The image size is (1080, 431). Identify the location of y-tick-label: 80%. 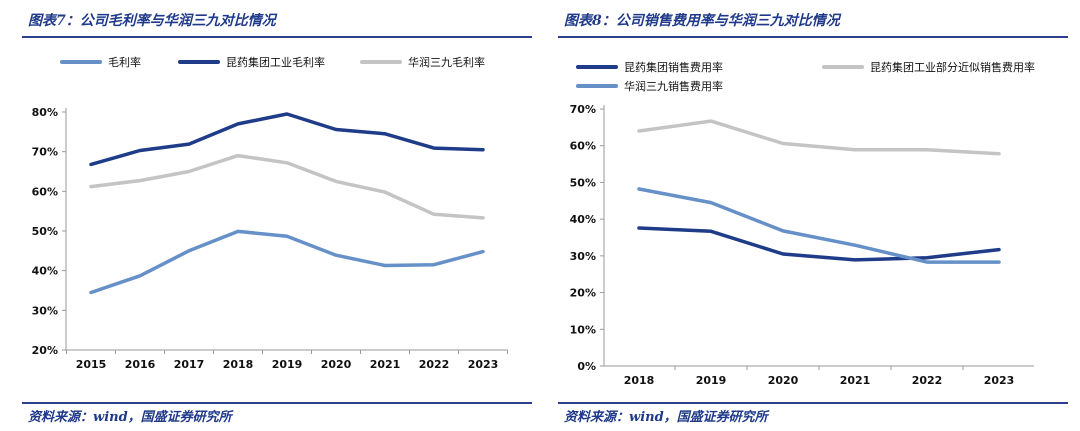
(45, 112).